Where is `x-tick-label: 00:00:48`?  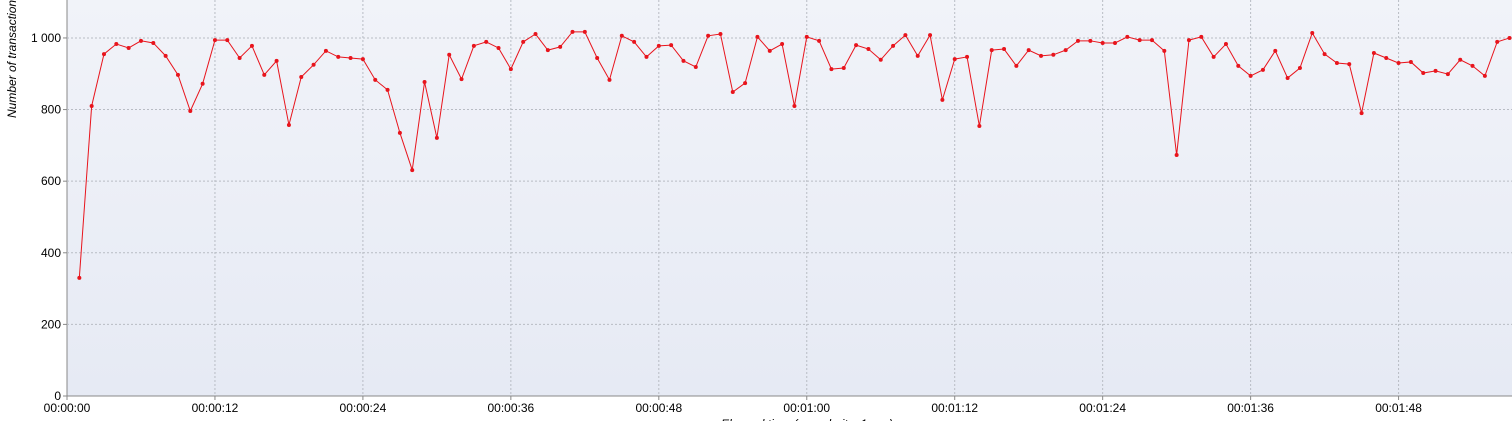 x-tick-label: 00:00:48 is located at coordinates (658, 408).